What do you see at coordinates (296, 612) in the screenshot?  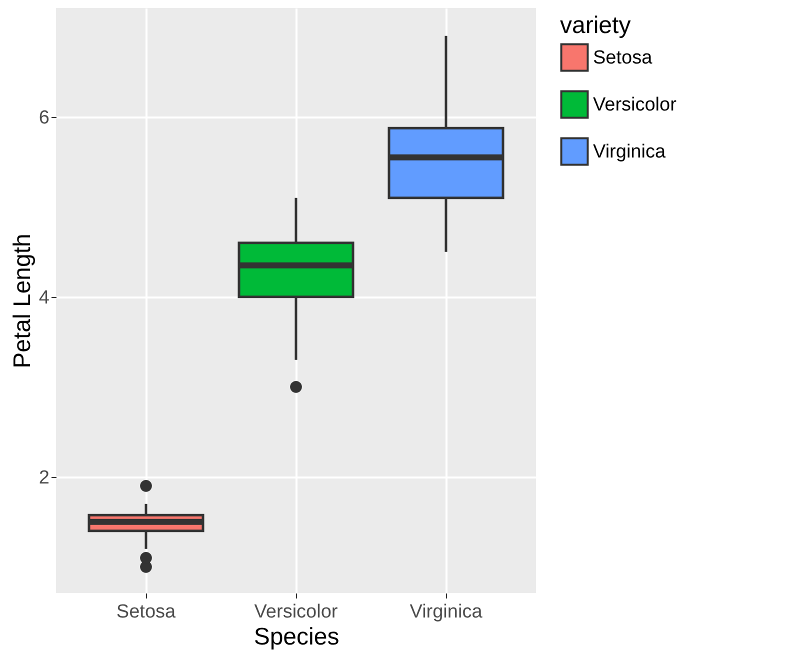 I see `x-tick-label: Versicolor` at bounding box center [296, 612].